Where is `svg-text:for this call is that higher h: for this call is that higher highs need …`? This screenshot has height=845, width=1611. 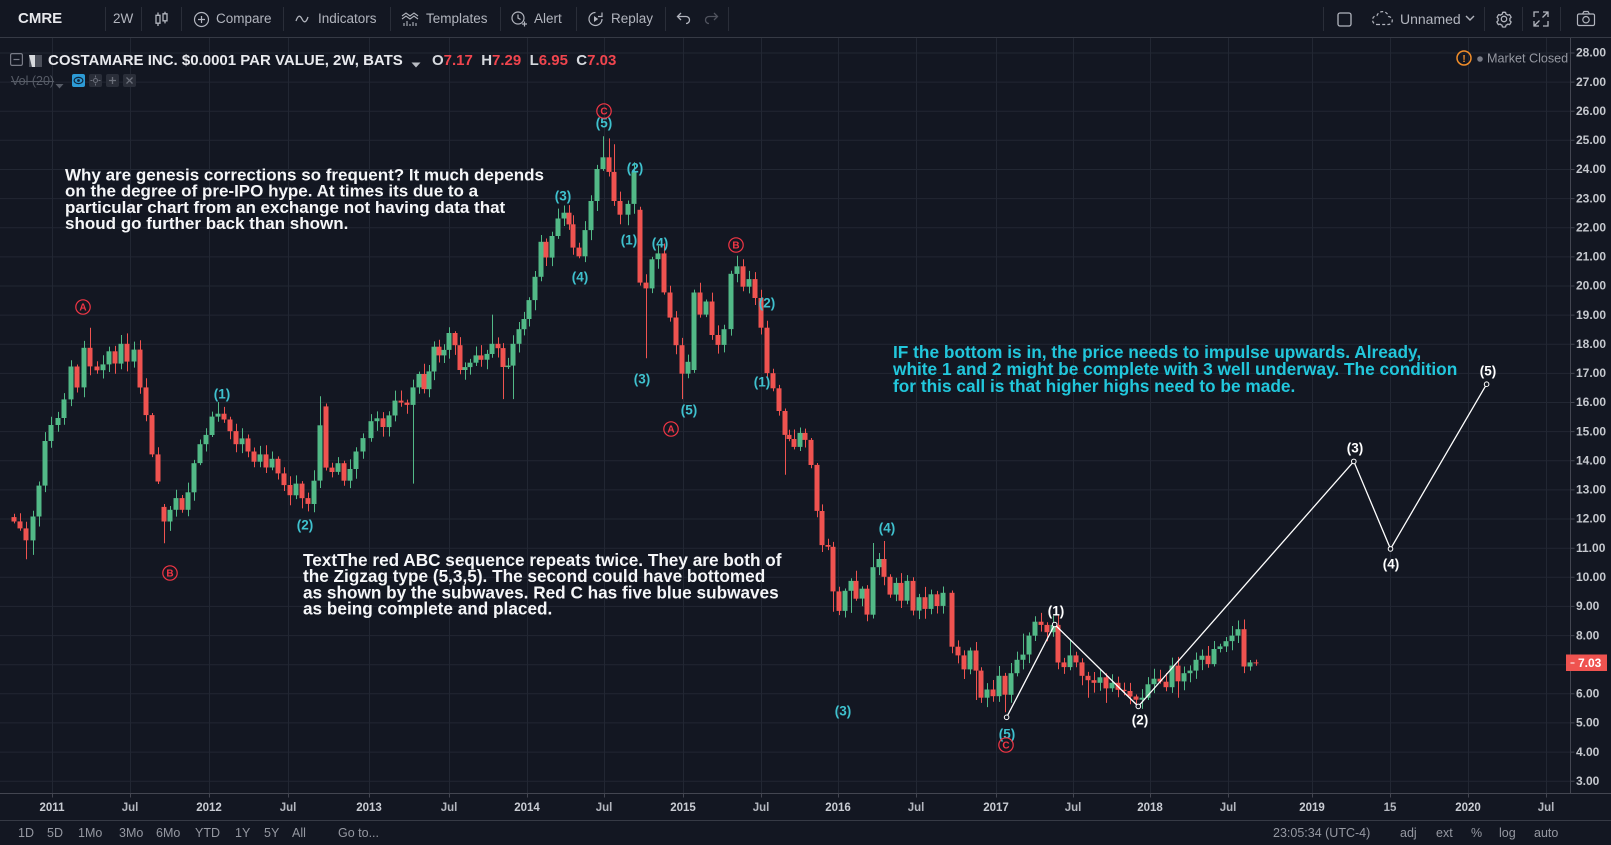 svg-text:for this call is that higher h: for this call is that higher highs need … is located at coordinates (1094, 386).